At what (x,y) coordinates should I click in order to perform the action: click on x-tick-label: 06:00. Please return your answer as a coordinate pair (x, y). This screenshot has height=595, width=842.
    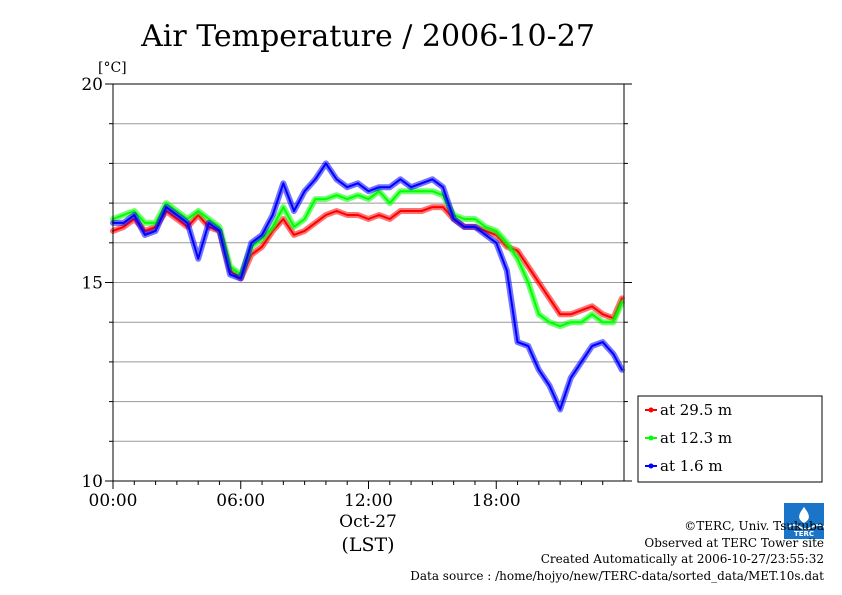
    Looking at the image, I should click on (240, 501).